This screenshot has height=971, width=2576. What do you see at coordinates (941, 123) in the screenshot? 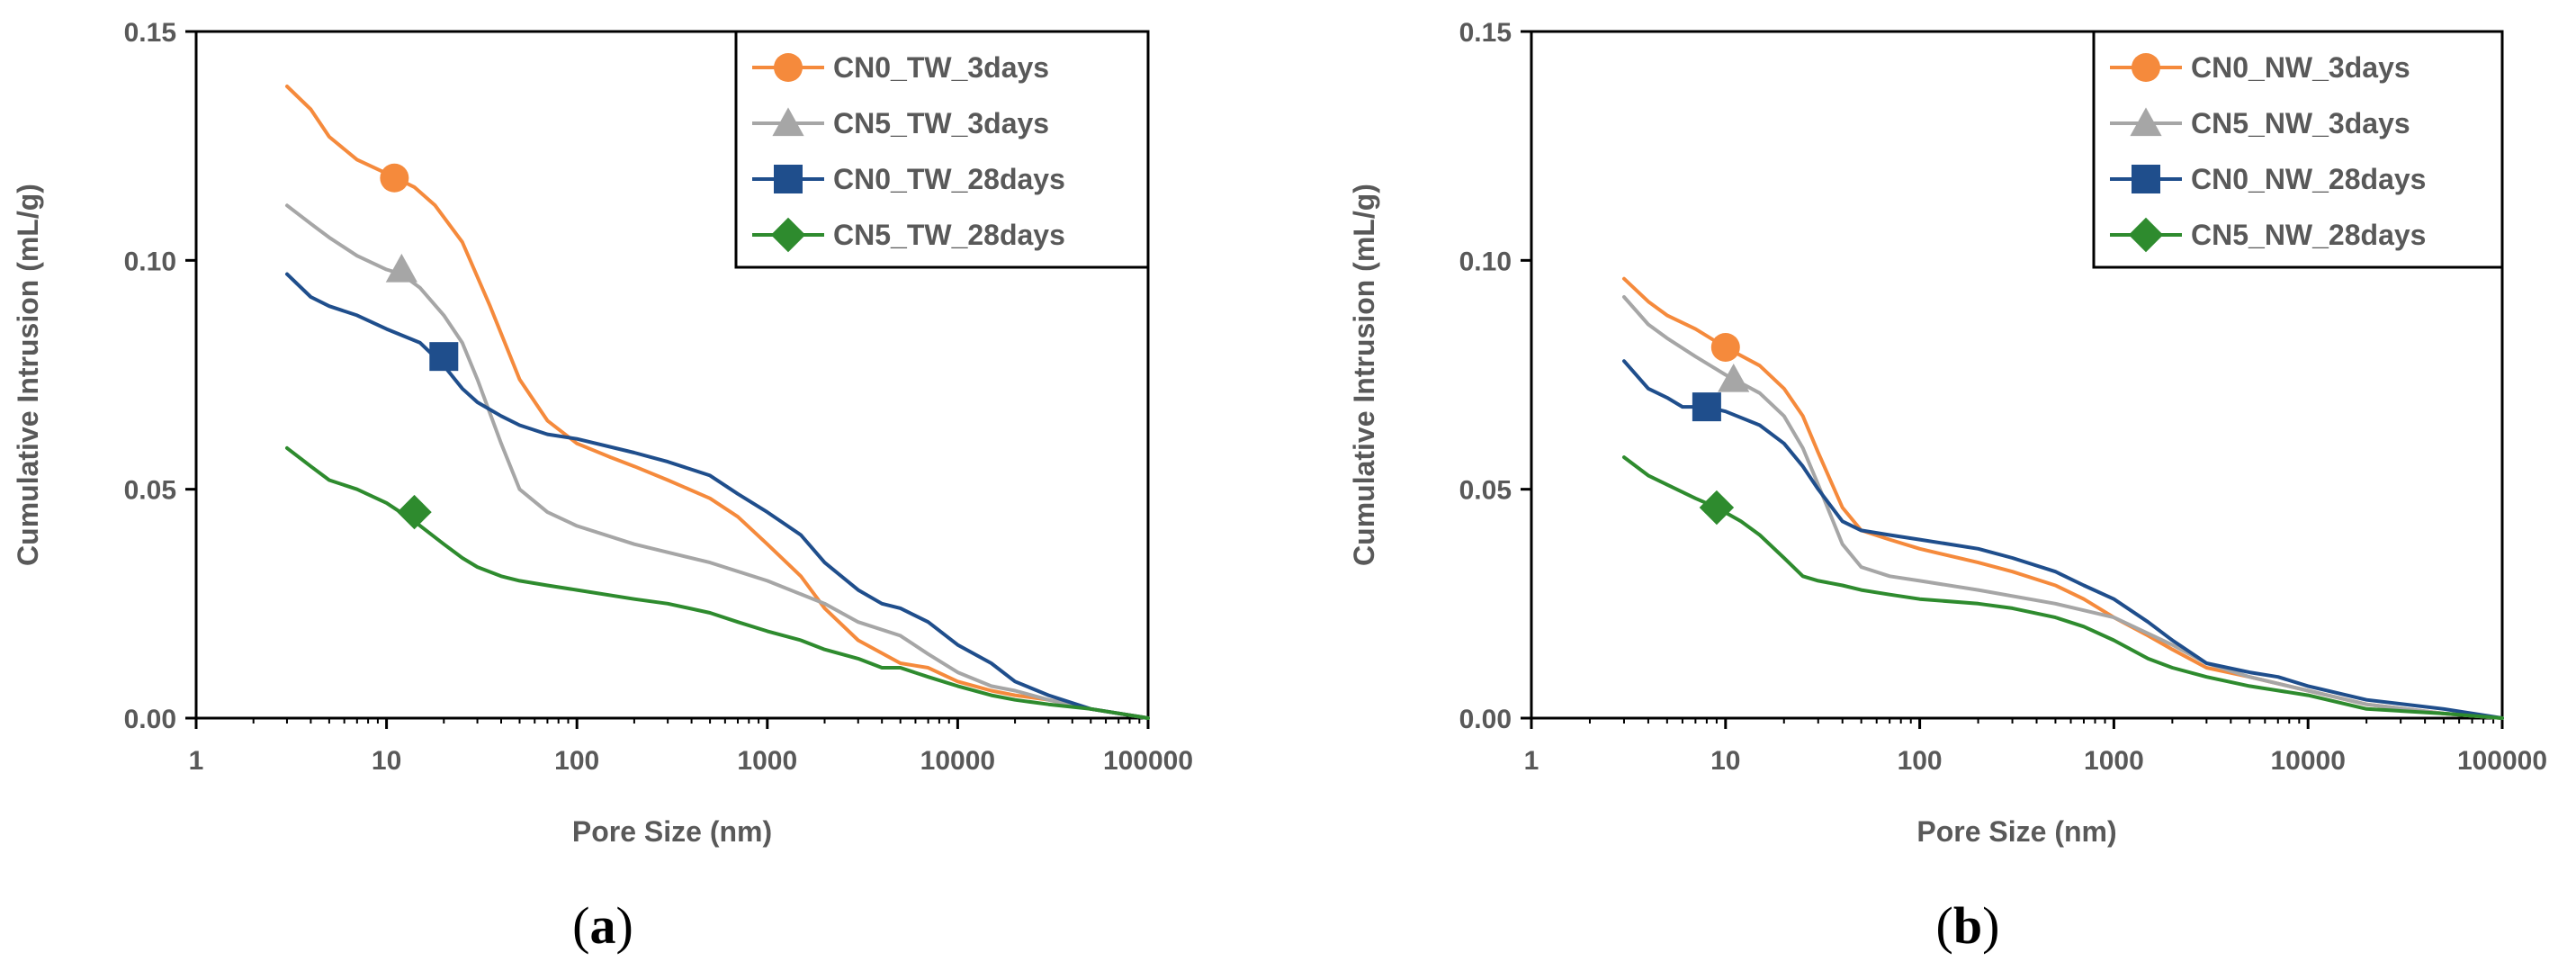
I see `legend-label: CN5_TW_3days` at bounding box center [941, 123].